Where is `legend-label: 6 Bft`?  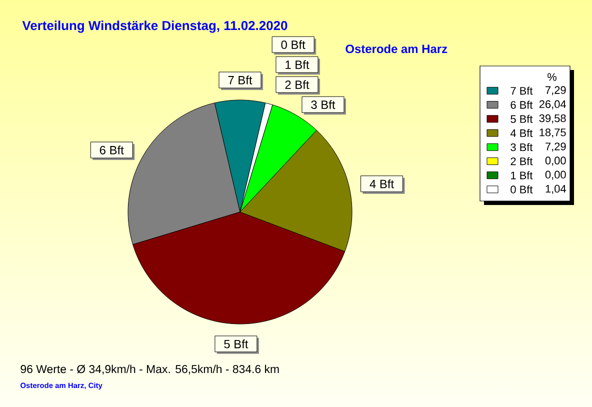
legend-label: 6 Bft is located at coordinates (521, 104).